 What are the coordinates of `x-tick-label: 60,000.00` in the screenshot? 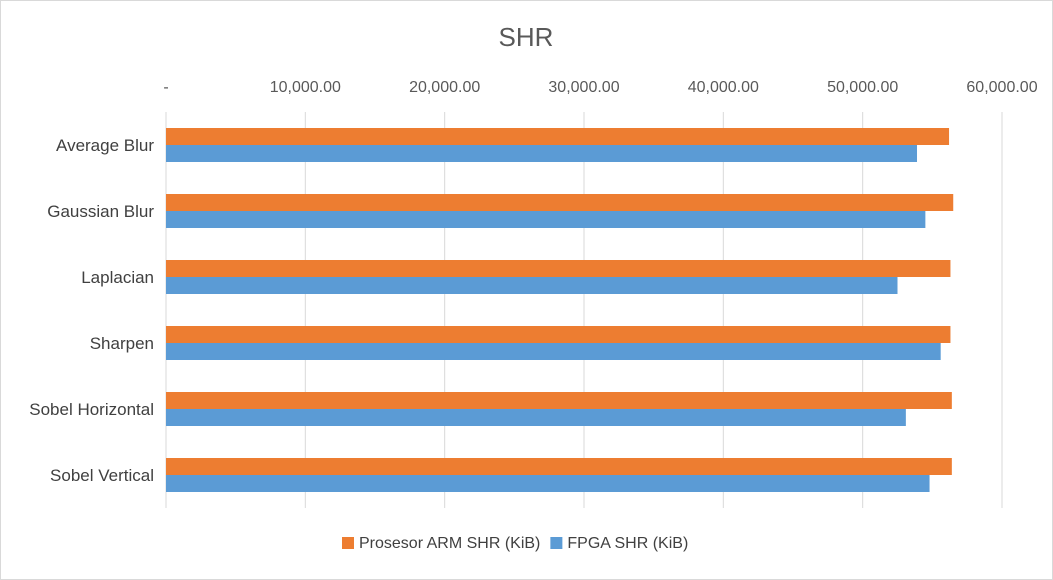 It's located at (1001, 87).